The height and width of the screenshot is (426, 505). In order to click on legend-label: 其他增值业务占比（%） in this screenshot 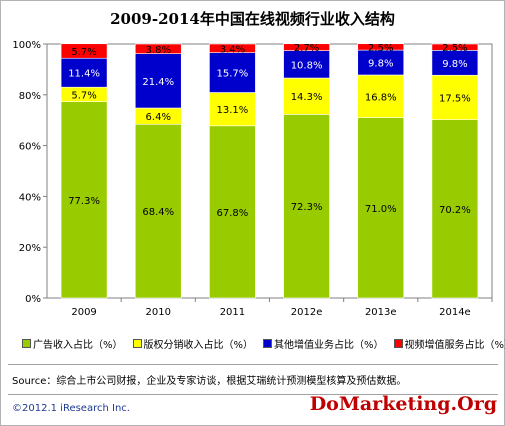, I will do `click(329, 345)`.